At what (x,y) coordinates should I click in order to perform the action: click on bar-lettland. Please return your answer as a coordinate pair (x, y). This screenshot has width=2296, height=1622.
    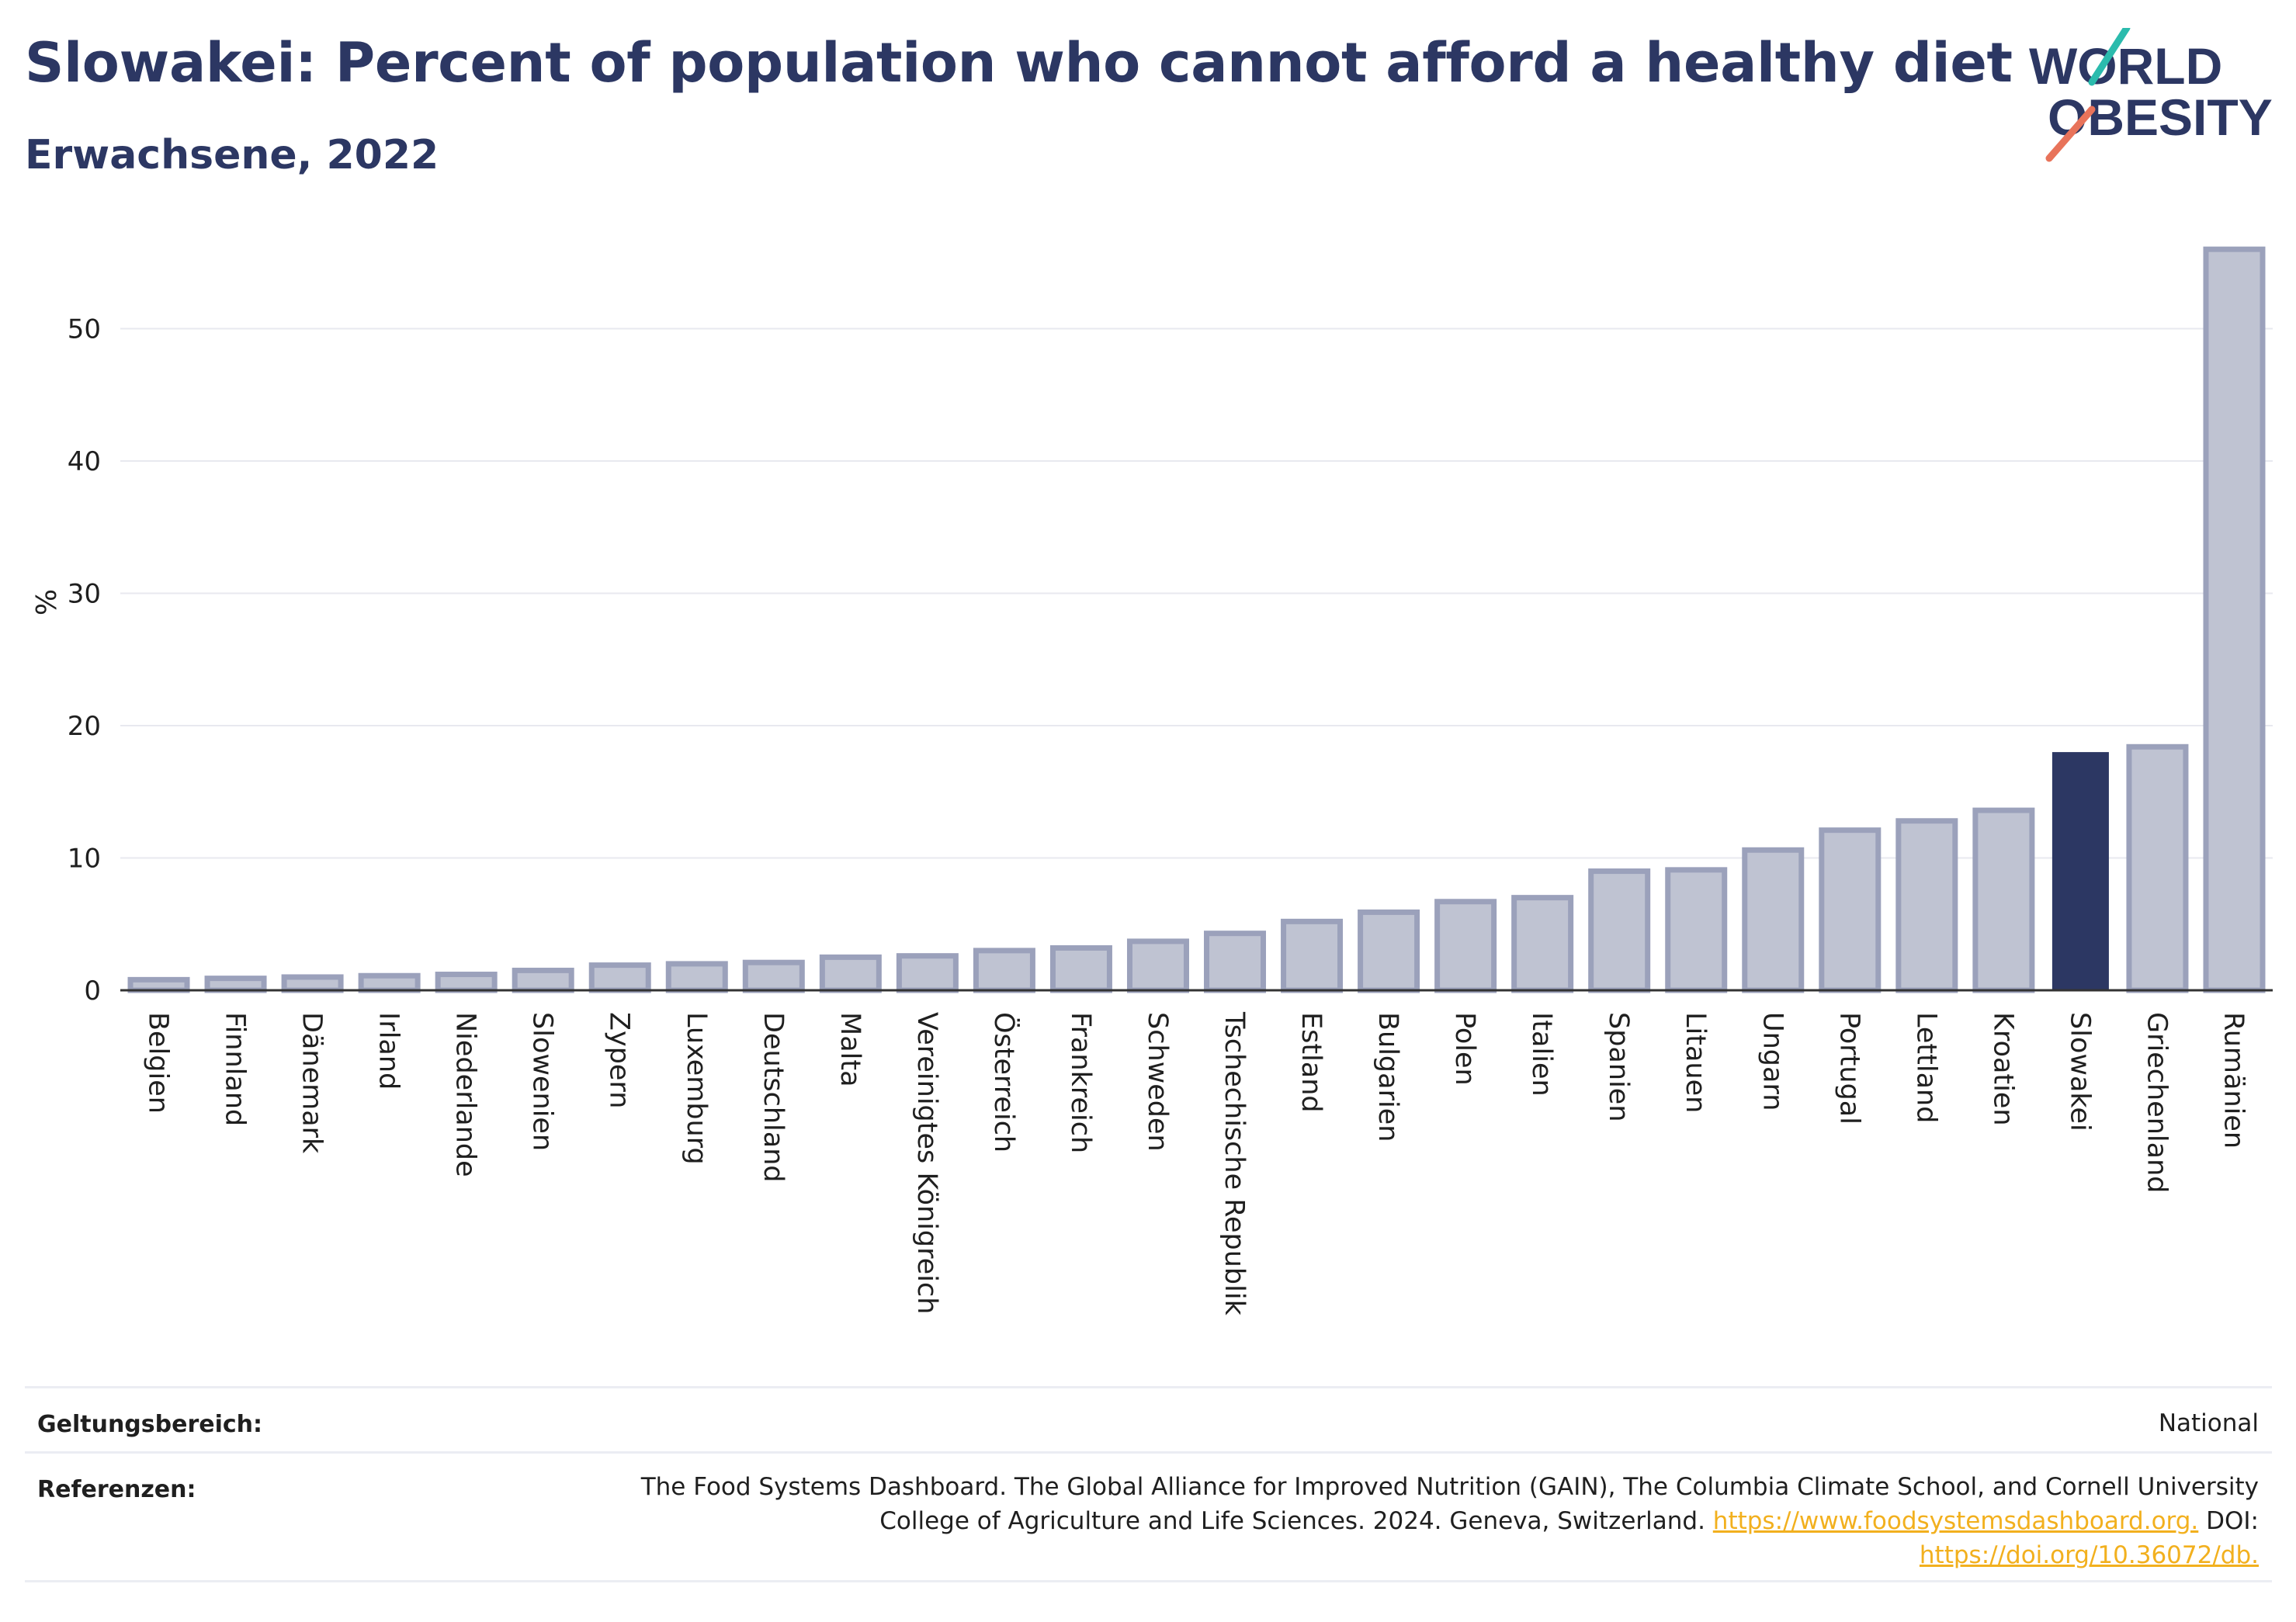
    Looking at the image, I should click on (1927, 905).